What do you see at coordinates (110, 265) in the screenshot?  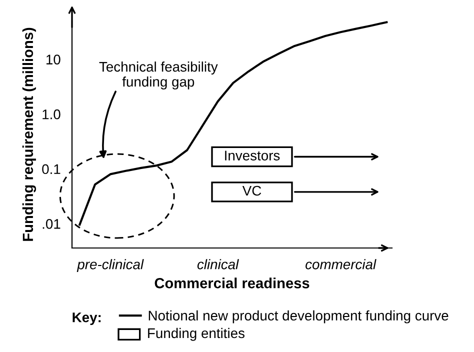 I see `x-tick-label: pre-clinical` at bounding box center [110, 265].